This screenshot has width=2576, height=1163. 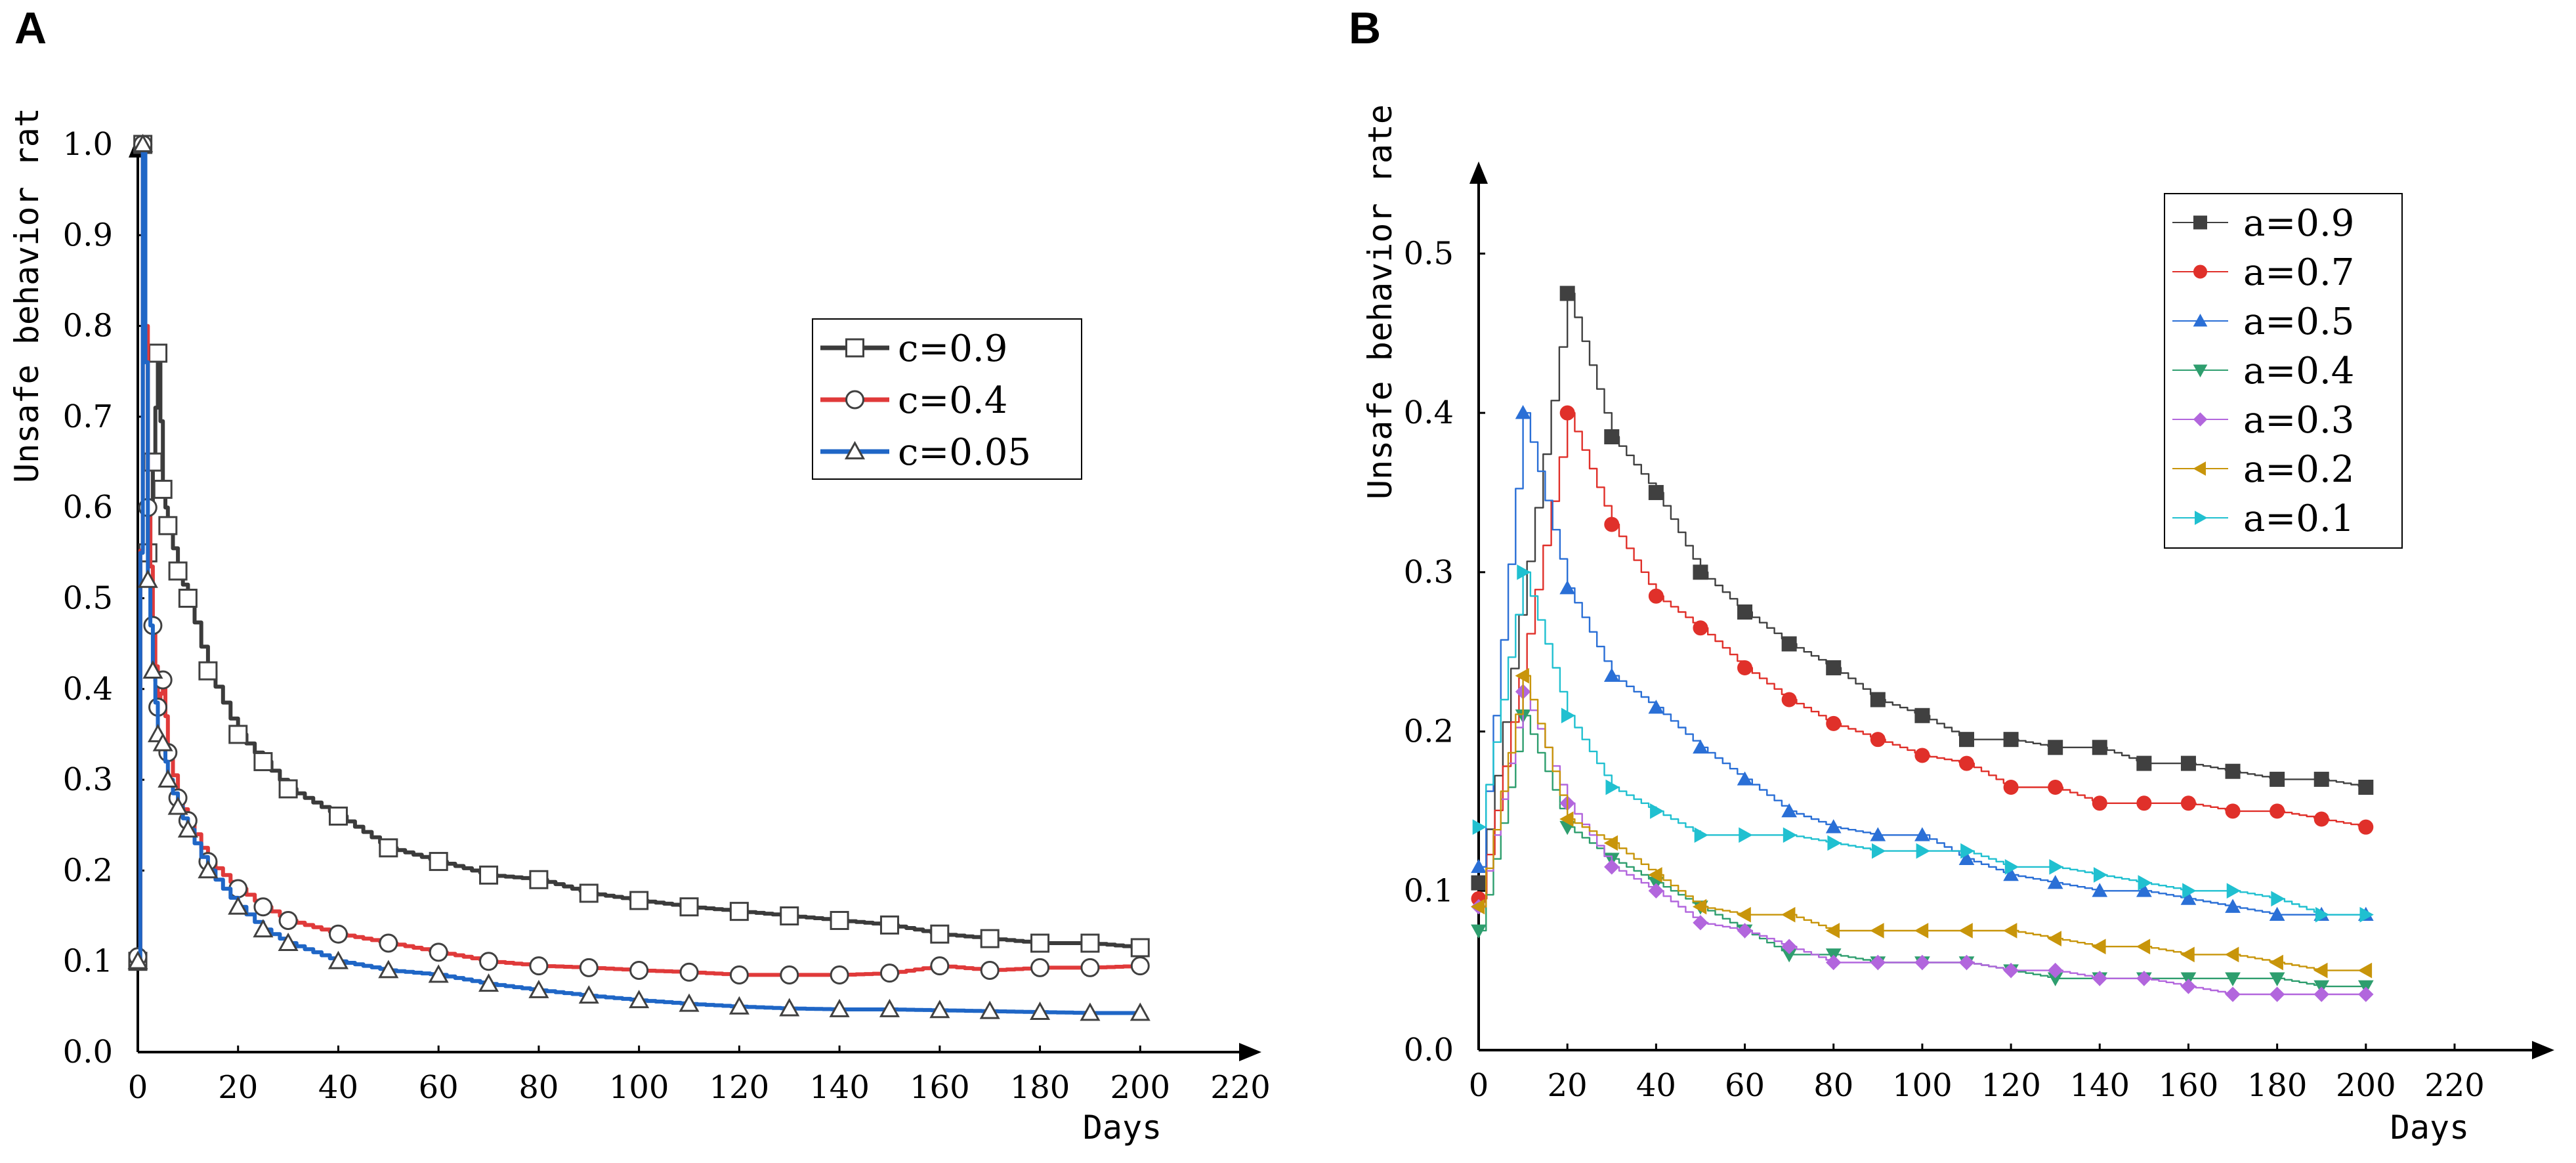 What do you see at coordinates (2454, 1085) in the screenshot?
I see `chart-b-x-tick-label: 220` at bounding box center [2454, 1085].